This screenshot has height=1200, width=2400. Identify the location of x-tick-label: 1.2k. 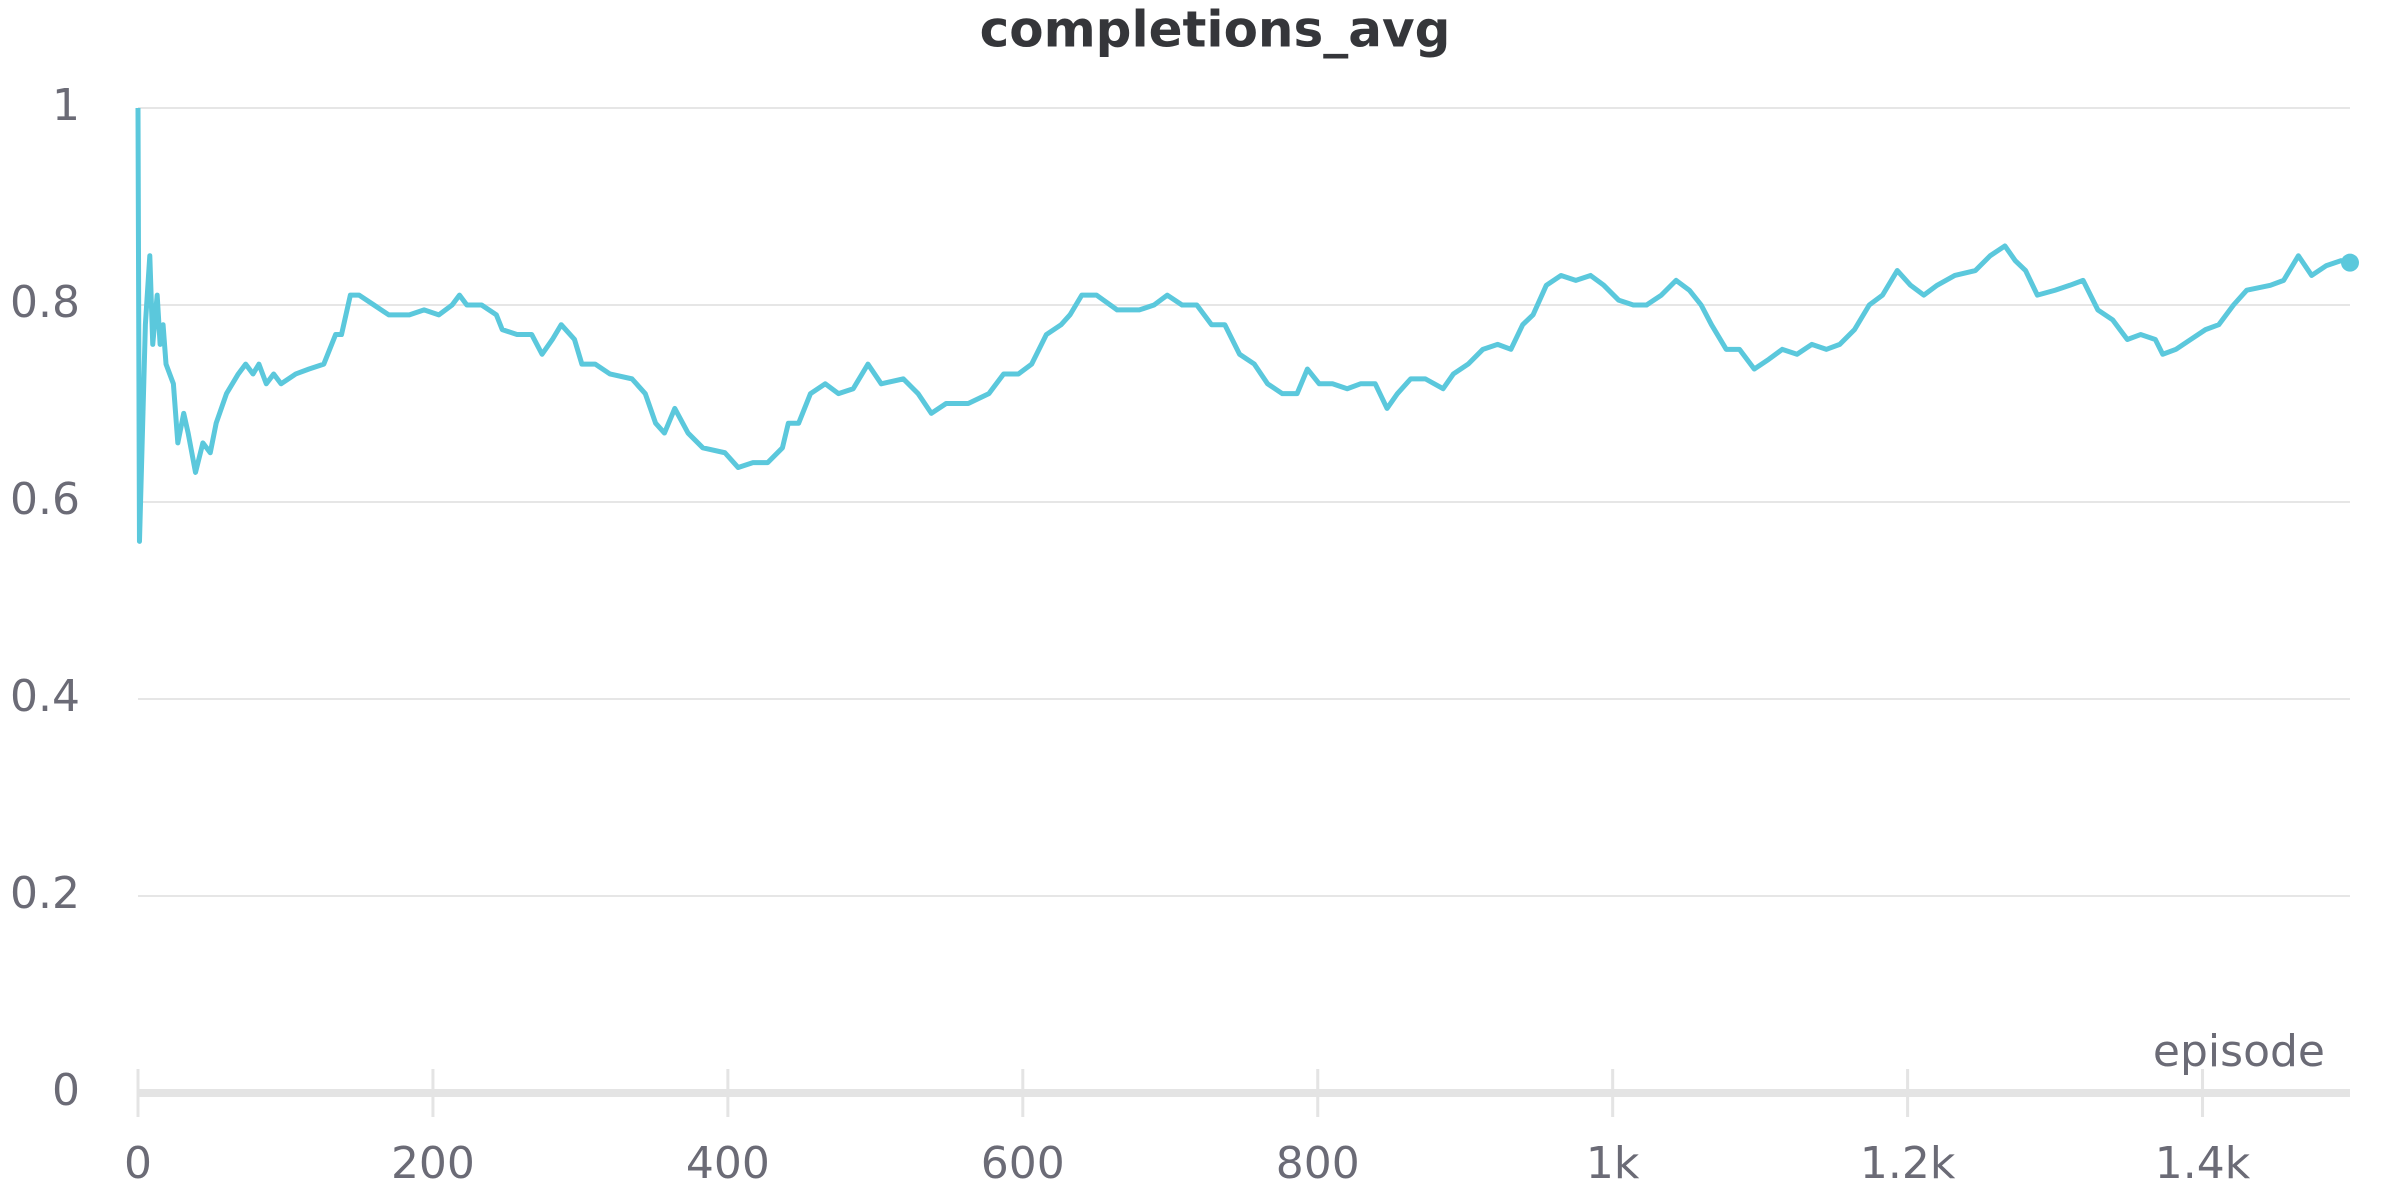
(1908, 1163).